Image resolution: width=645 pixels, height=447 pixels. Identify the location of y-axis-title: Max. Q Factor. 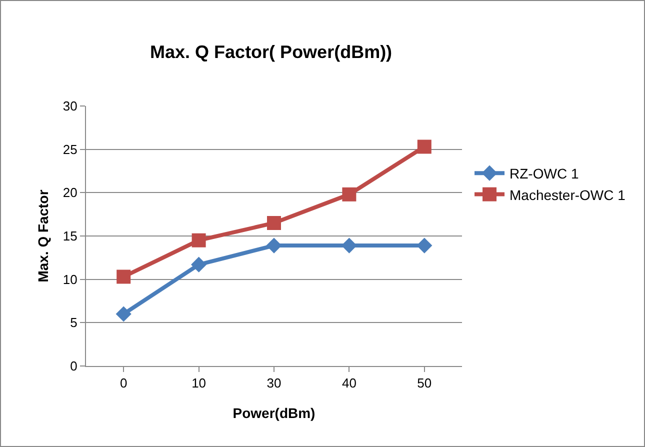
(43, 235).